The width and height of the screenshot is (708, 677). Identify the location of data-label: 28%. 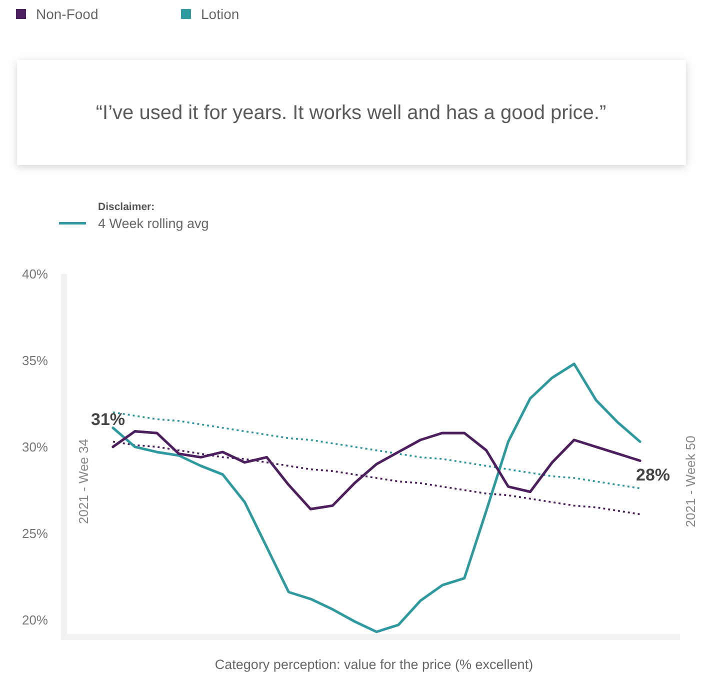
(653, 474).